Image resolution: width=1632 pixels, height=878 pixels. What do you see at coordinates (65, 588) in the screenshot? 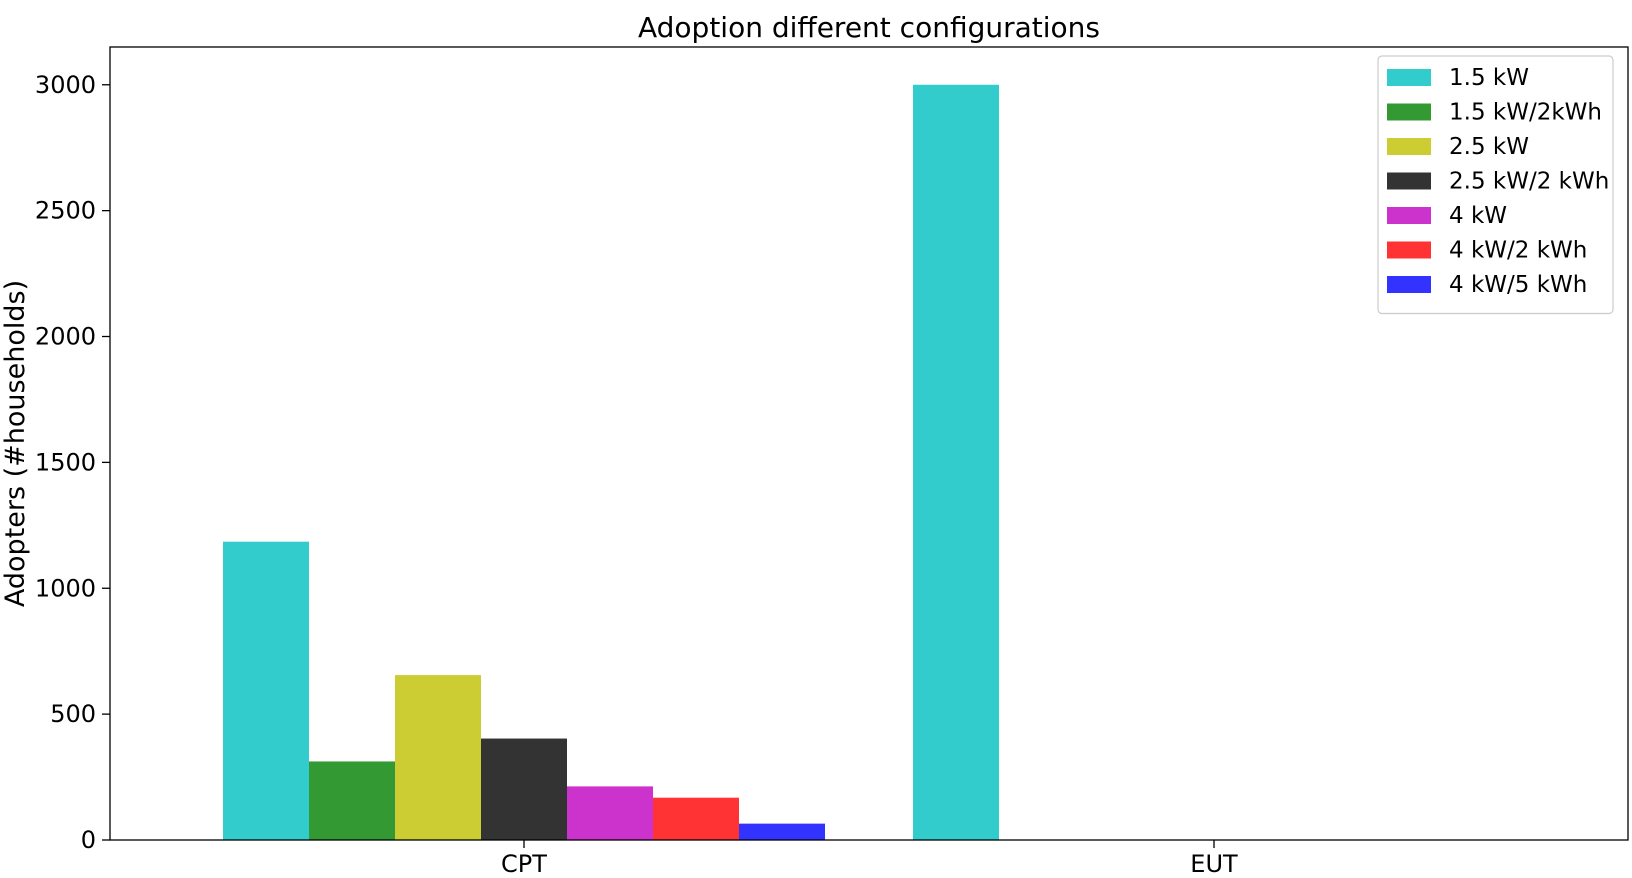
I see `y-tick-label: 1000` at bounding box center [65, 588].